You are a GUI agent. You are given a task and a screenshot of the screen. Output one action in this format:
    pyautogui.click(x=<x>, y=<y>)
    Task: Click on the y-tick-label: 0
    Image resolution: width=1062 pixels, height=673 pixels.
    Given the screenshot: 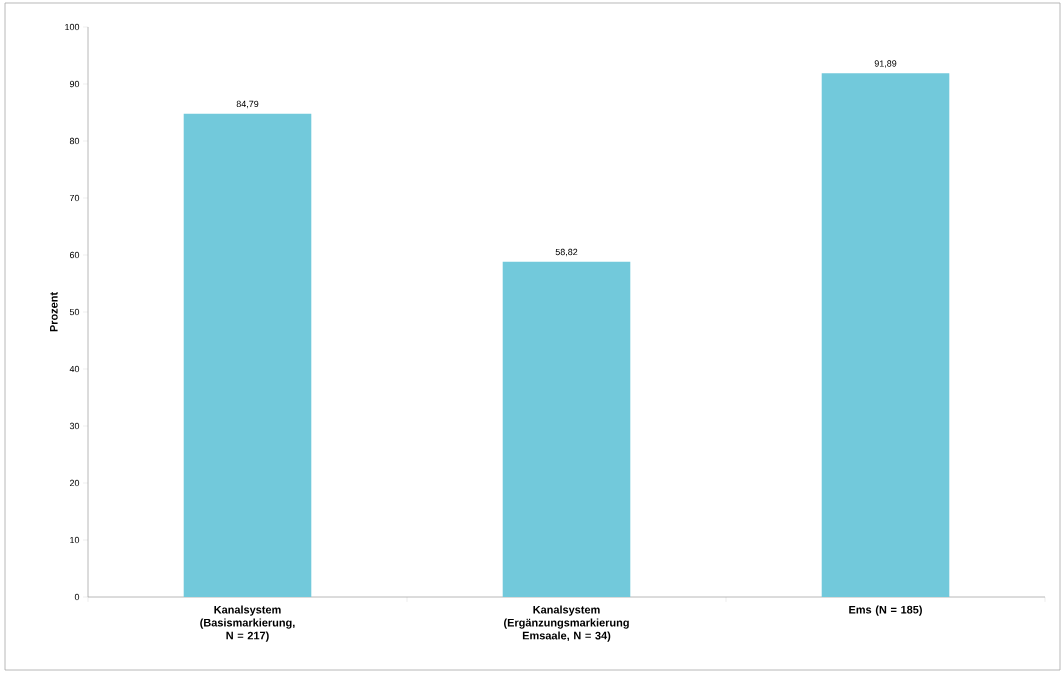 What is the action you would take?
    pyautogui.click(x=77, y=597)
    